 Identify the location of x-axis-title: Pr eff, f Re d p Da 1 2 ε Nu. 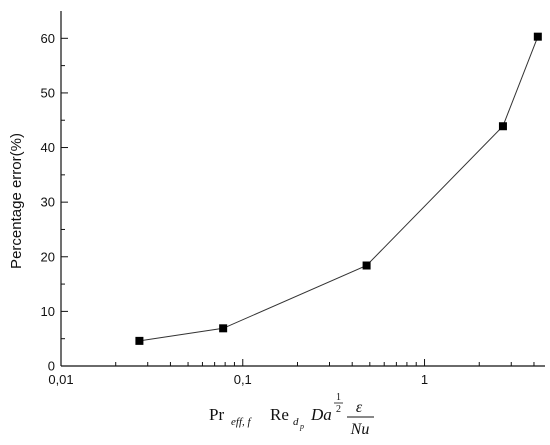
(291, 415).